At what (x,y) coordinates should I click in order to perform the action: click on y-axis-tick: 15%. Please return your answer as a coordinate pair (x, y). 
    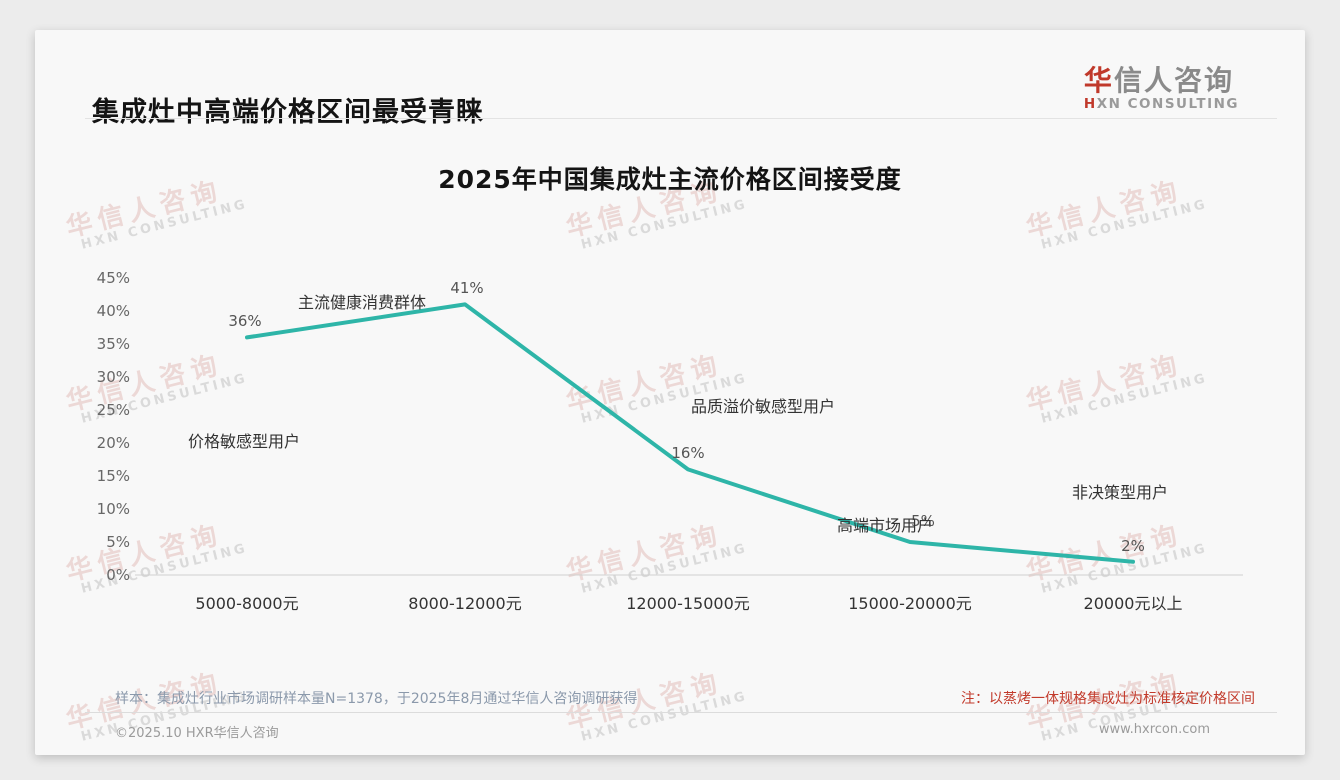
    Looking at the image, I should click on (113, 476).